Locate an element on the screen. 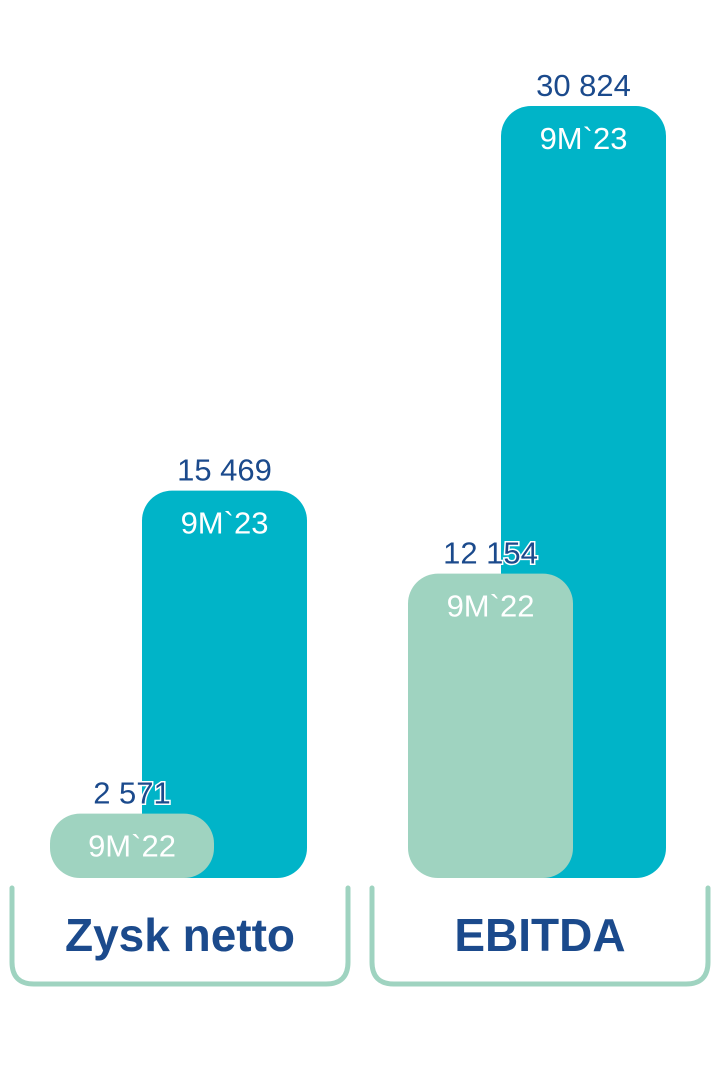 The height and width of the screenshot is (1080, 720). category-label-ebitda: EBITDA is located at coordinates (540, 935).